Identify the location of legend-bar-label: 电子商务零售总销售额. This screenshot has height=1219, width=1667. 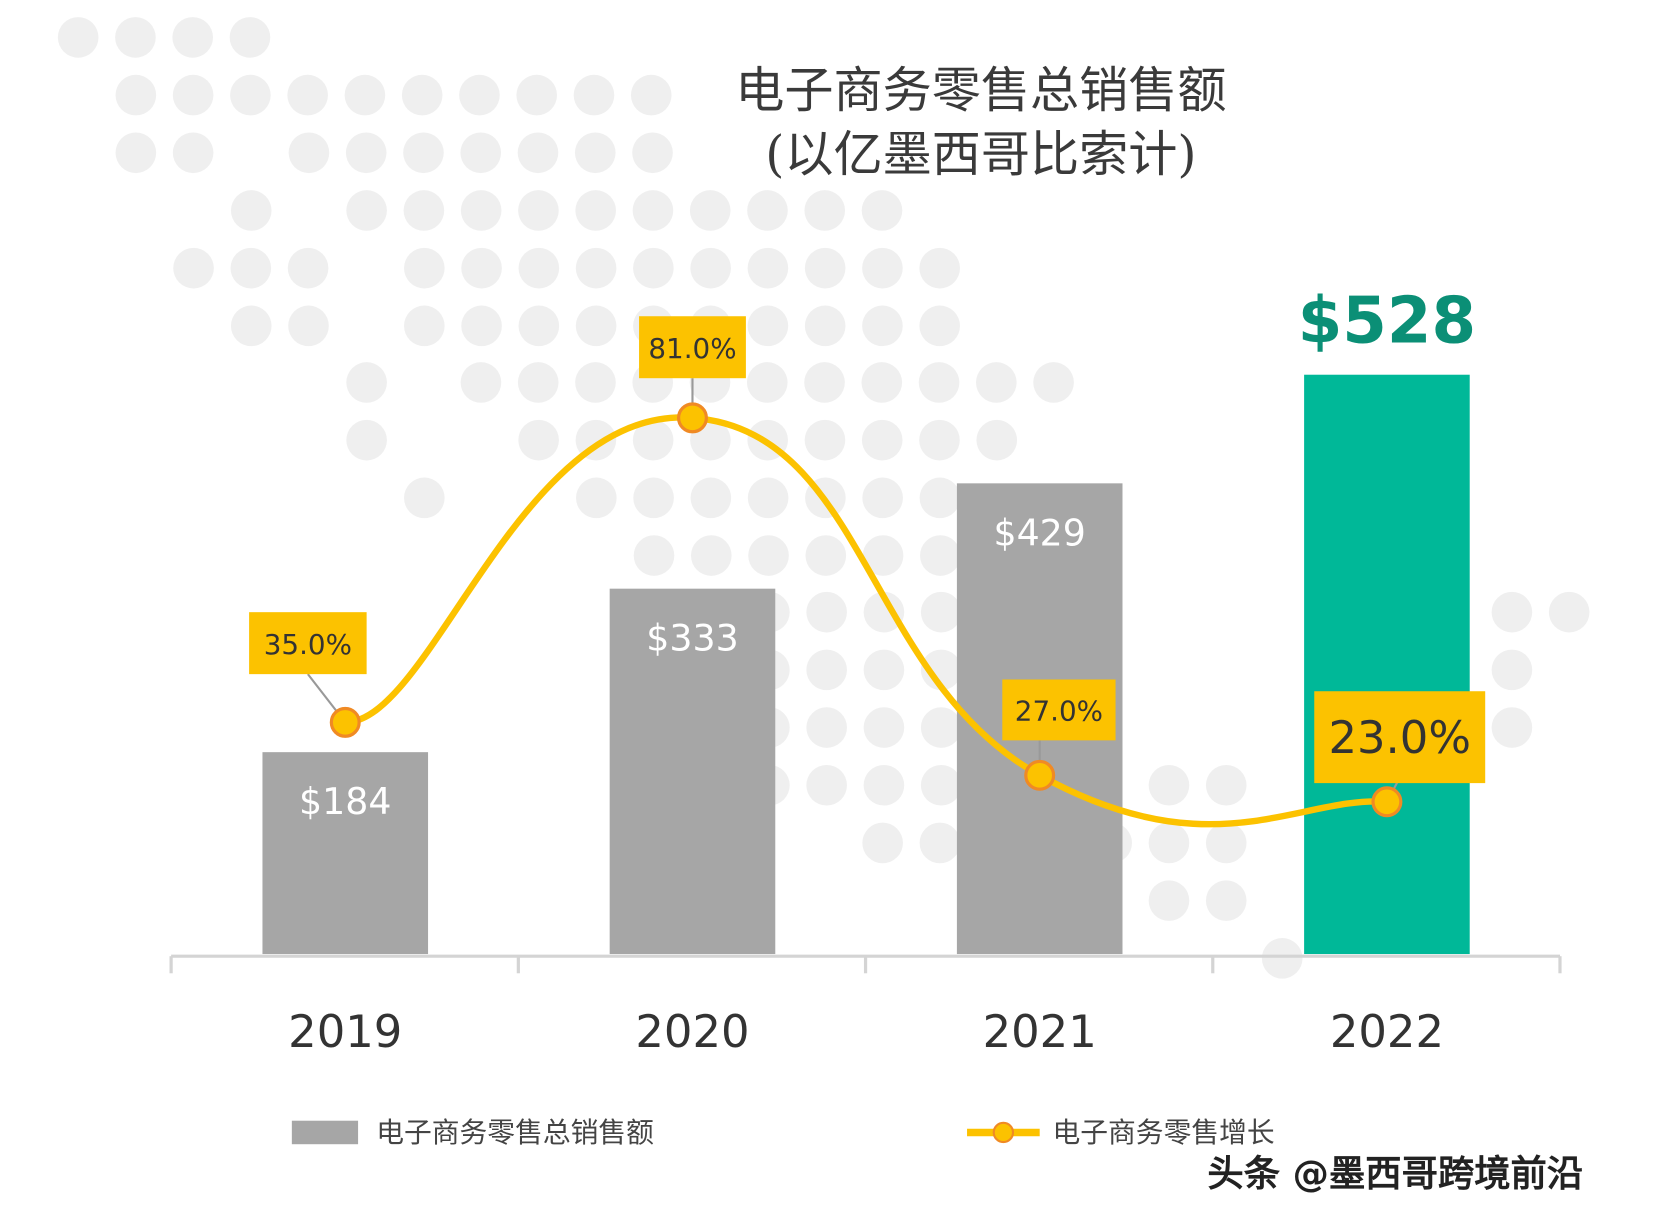
(515, 1132).